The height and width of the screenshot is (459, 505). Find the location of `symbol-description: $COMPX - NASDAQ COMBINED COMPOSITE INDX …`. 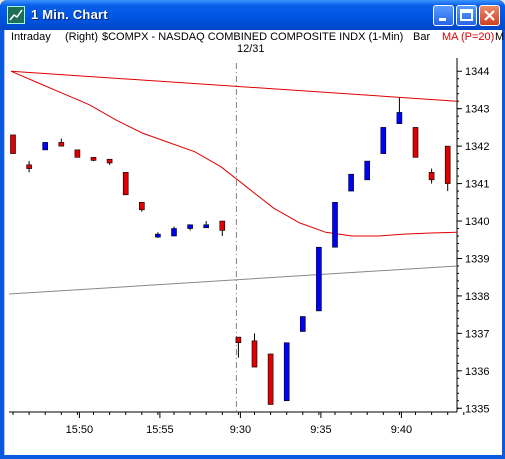

symbol-description: $COMPX - NASDAQ COMBINED COMPOSITE INDX … is located at coordinates (253, 37).